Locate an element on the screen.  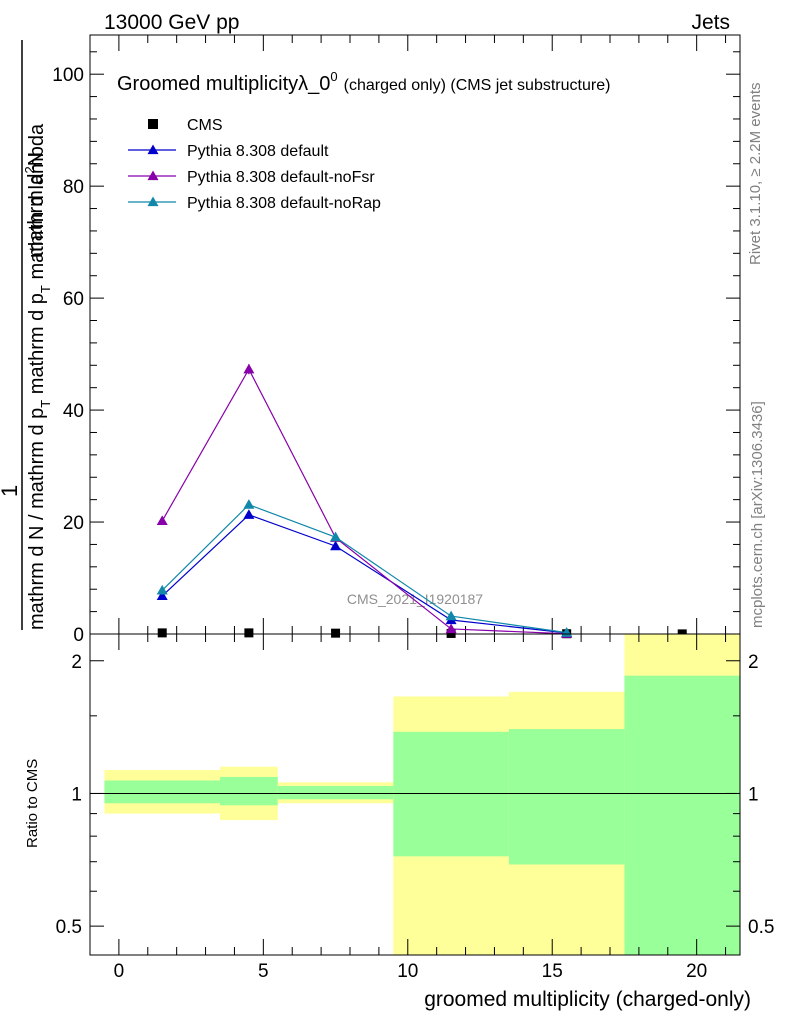
main-y-tick-label: 60 is located at coordinates (73, 299).